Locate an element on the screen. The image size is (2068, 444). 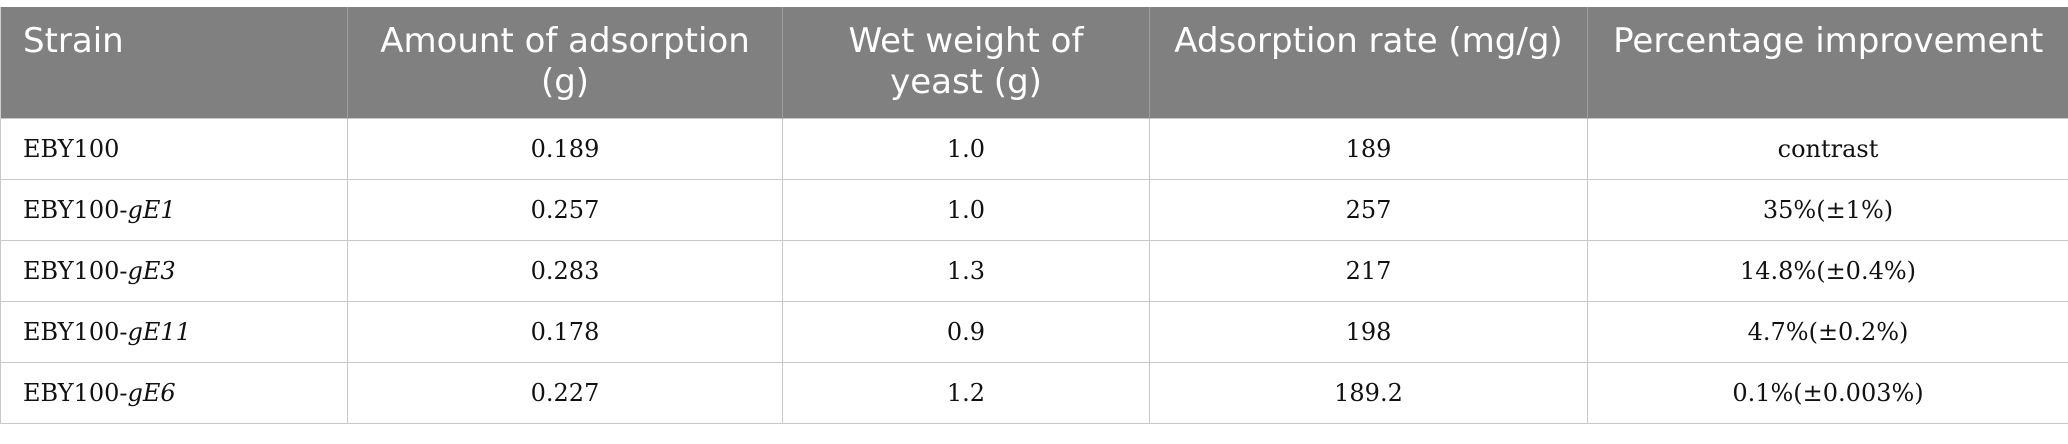
cell-amount: 0.257 is located at coordinates (565, 209).